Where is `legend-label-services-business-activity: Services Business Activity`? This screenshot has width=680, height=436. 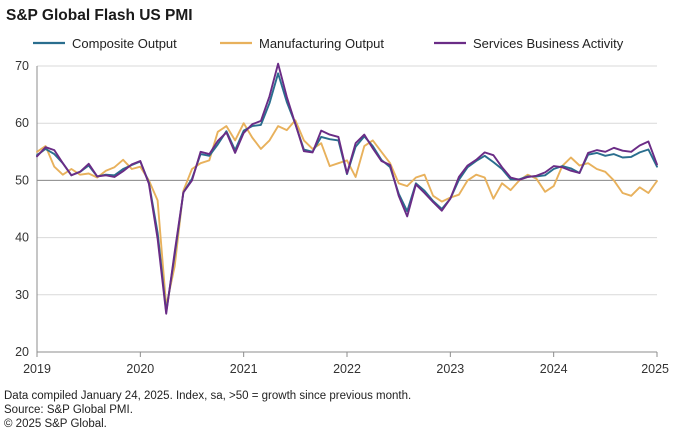 legend-label-services-business-activity: Services Business Activity is located at coordinates (548, 43).